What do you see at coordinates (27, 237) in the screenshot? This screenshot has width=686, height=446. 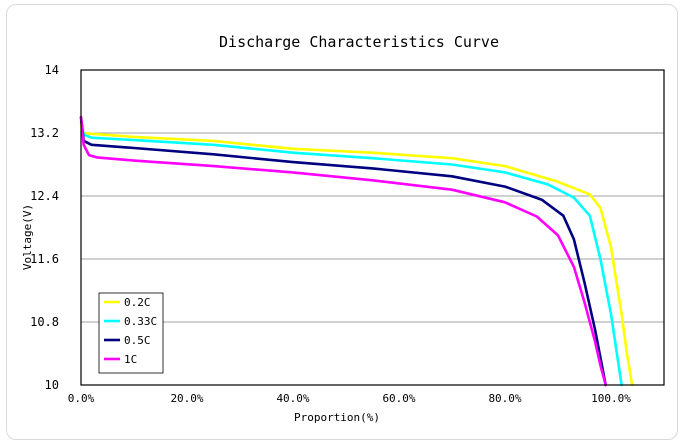 I see `y-axis-label: Voltage(V)` at bounding box center [27, 237].